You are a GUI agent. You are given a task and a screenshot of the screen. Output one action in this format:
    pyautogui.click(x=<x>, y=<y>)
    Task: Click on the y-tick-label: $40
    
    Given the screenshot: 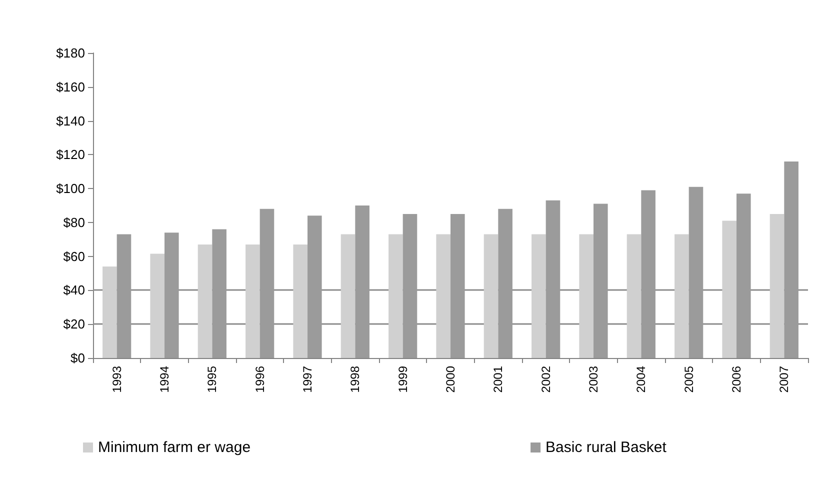 What is the action you would take?
    pyautogui.click(x=74, y=290)
    